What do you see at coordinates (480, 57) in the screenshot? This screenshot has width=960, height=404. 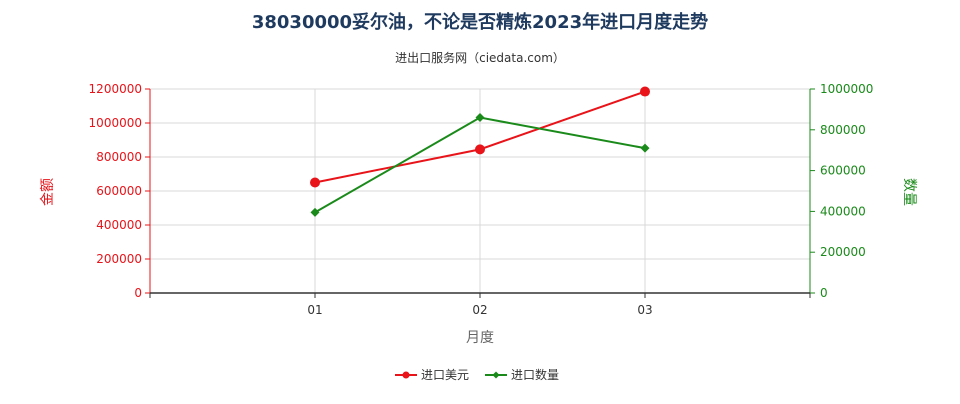 I see `chart-subtitle: 进出口服务网（ciedata.com）` at bounding box center [480, 57].